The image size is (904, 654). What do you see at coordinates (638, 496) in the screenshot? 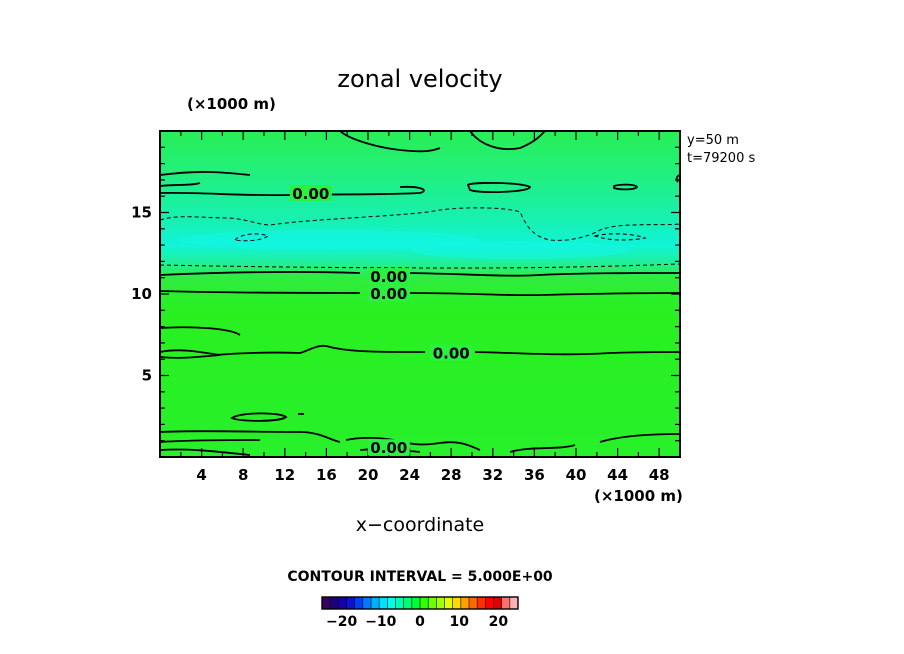
I see `x-axis-unit: (×1000 m)` at bounding box center [638, 496].